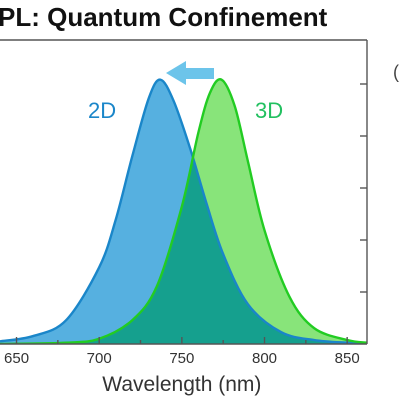  What do you see at coordinates (99, 358) in the screenshot?
I see `x-tick-label: 700` at bounding box center [99, 358].